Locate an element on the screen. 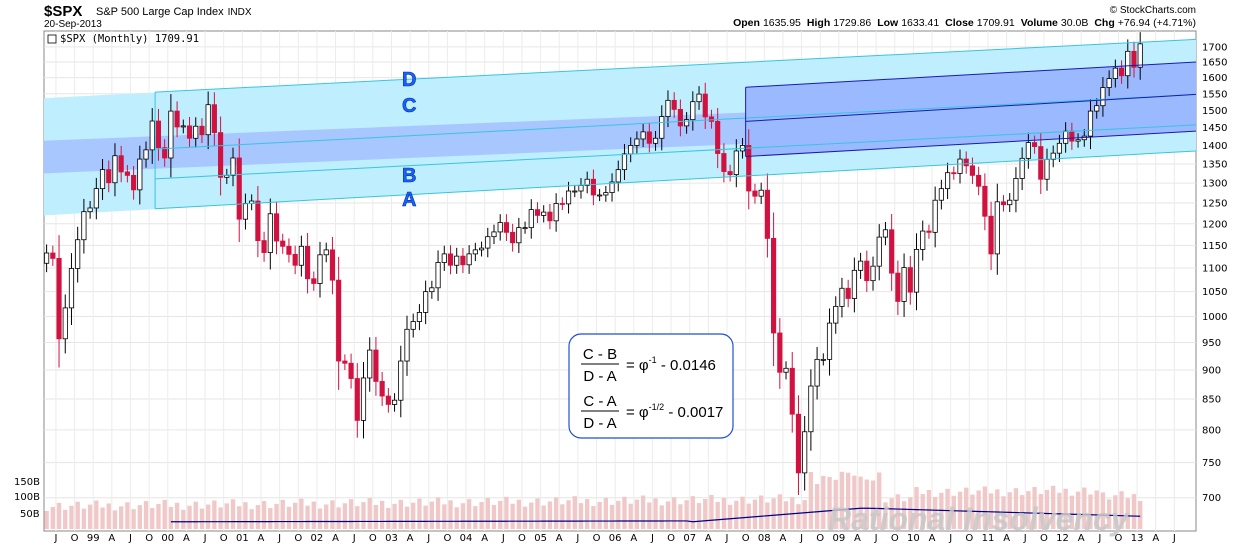 The width and height of the screenshot is (1240, 546). formula-row2-num: C - A is located at coordinates (599, 401).